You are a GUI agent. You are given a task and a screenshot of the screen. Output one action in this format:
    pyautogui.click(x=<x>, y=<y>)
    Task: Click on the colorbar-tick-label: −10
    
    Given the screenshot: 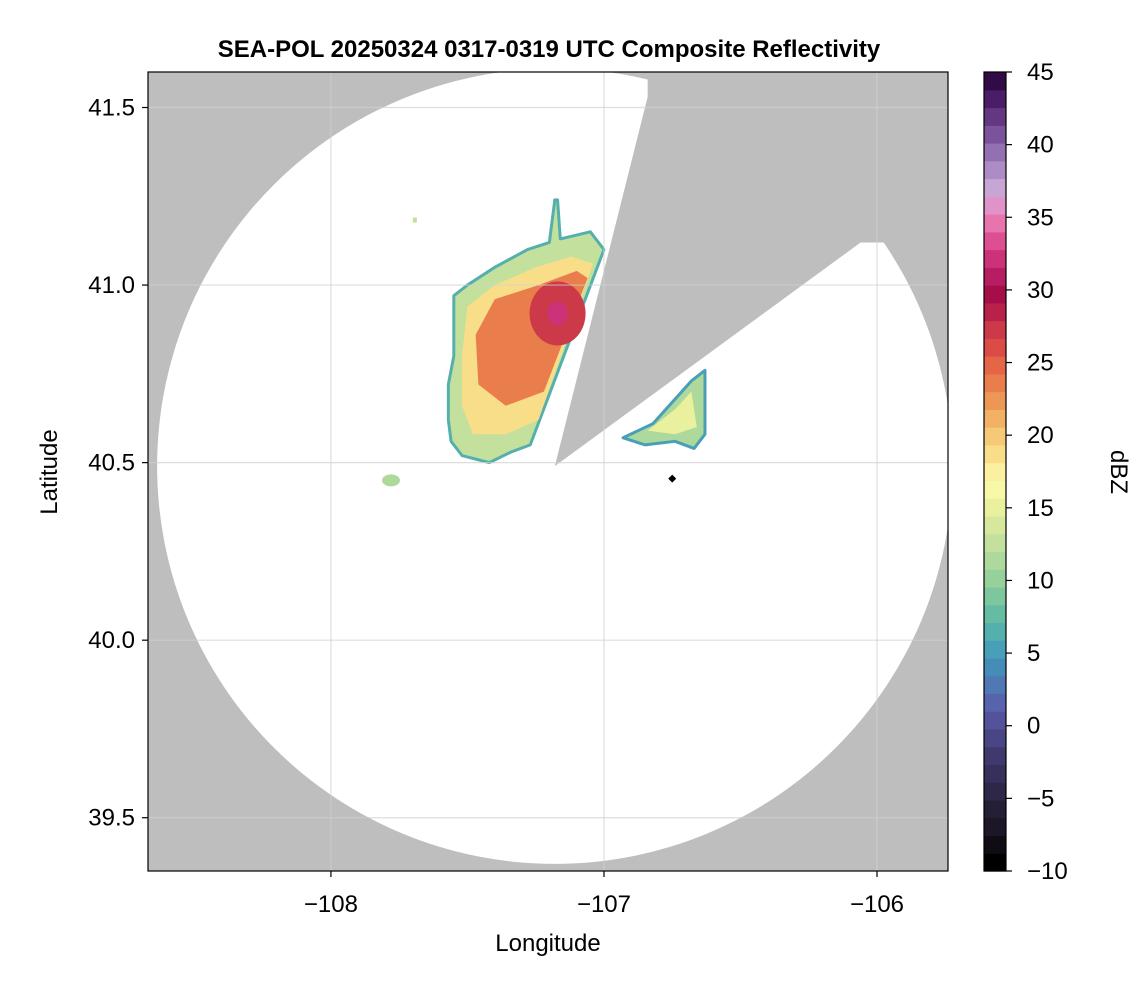 What is the action you would take?
    pyautogui.click(x=1047, y=871)
    